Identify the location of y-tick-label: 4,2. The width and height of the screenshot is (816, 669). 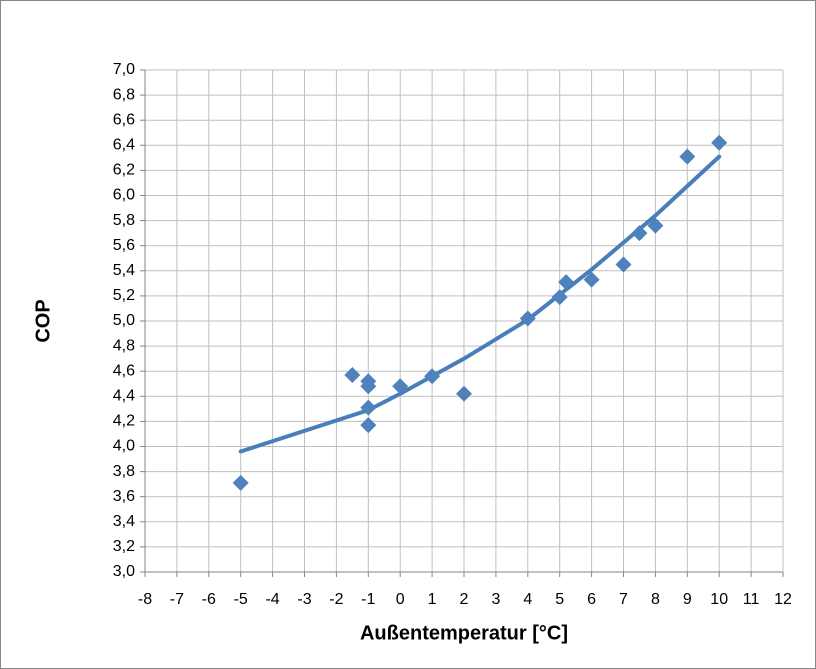
(124, 421).